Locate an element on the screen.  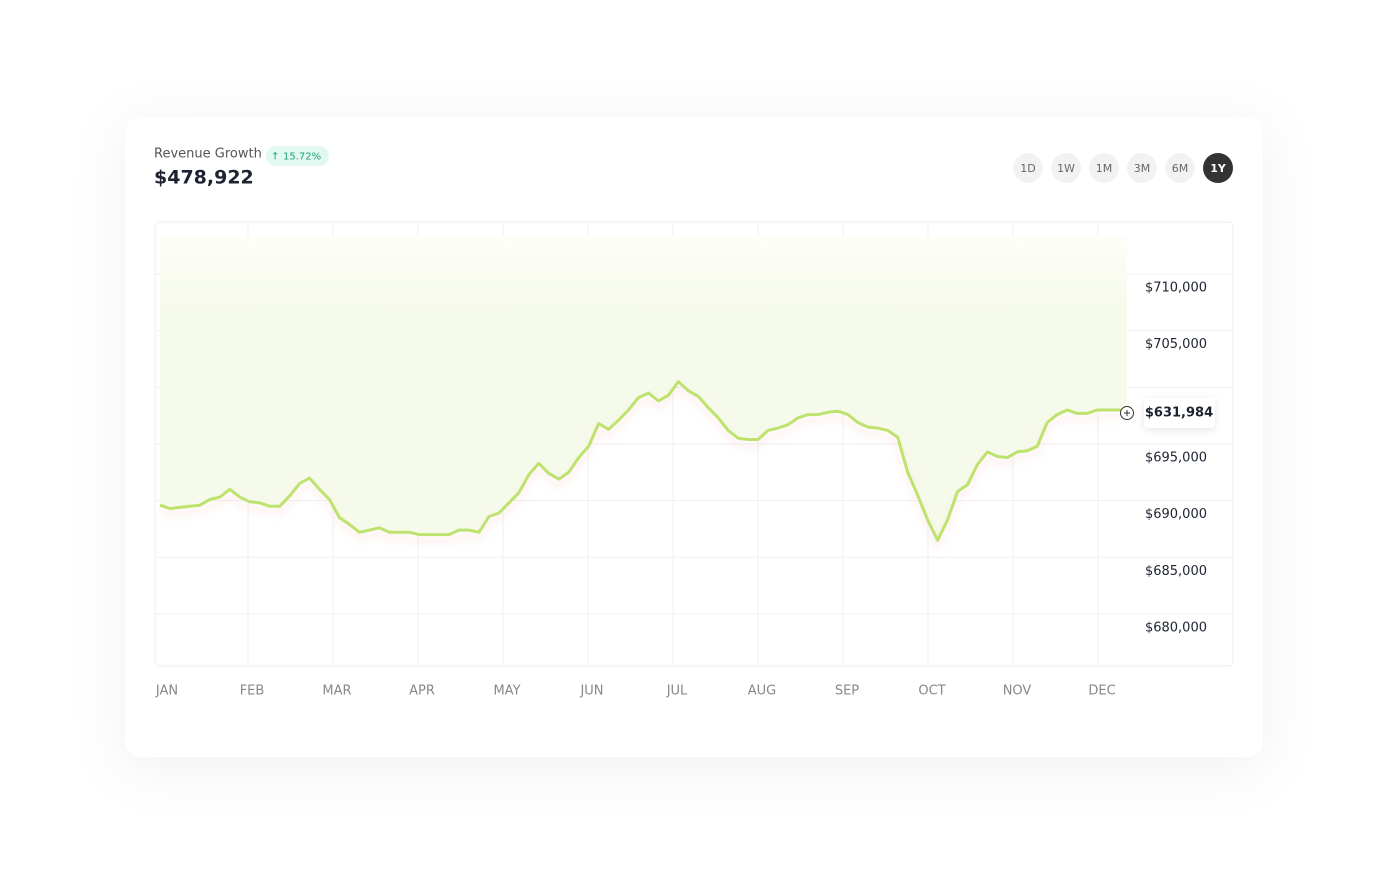
x-tick-label: NOV is located at coordinates (1017, 691).